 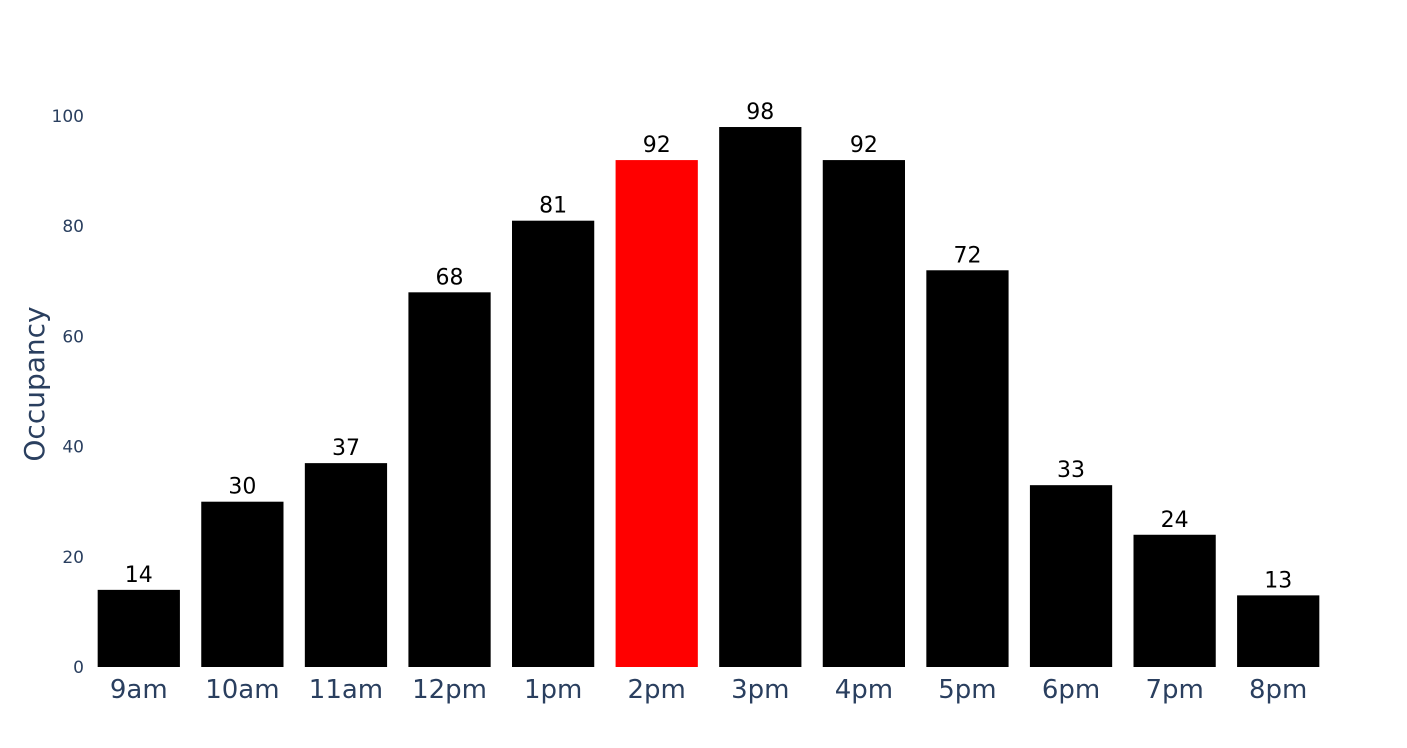 I want to click on bar-9am, so click(x=138, y=628).